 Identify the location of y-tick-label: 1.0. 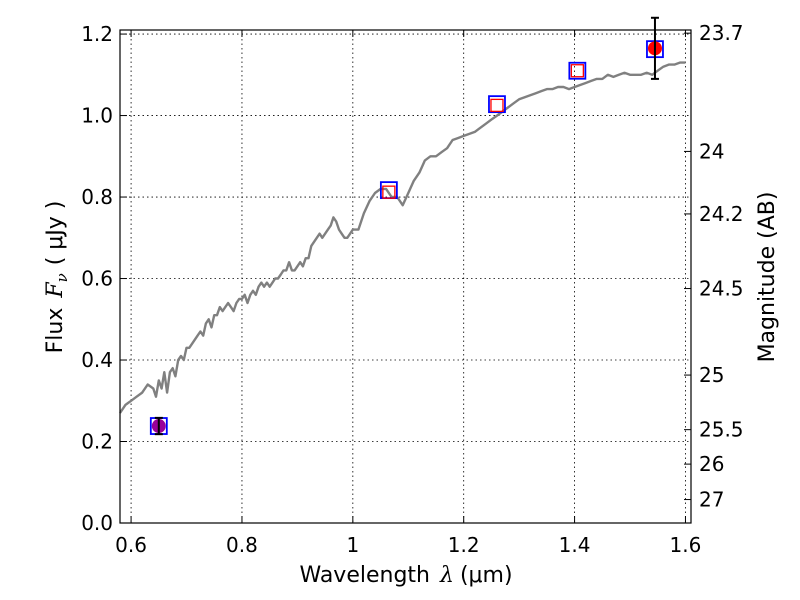
(97, 116).